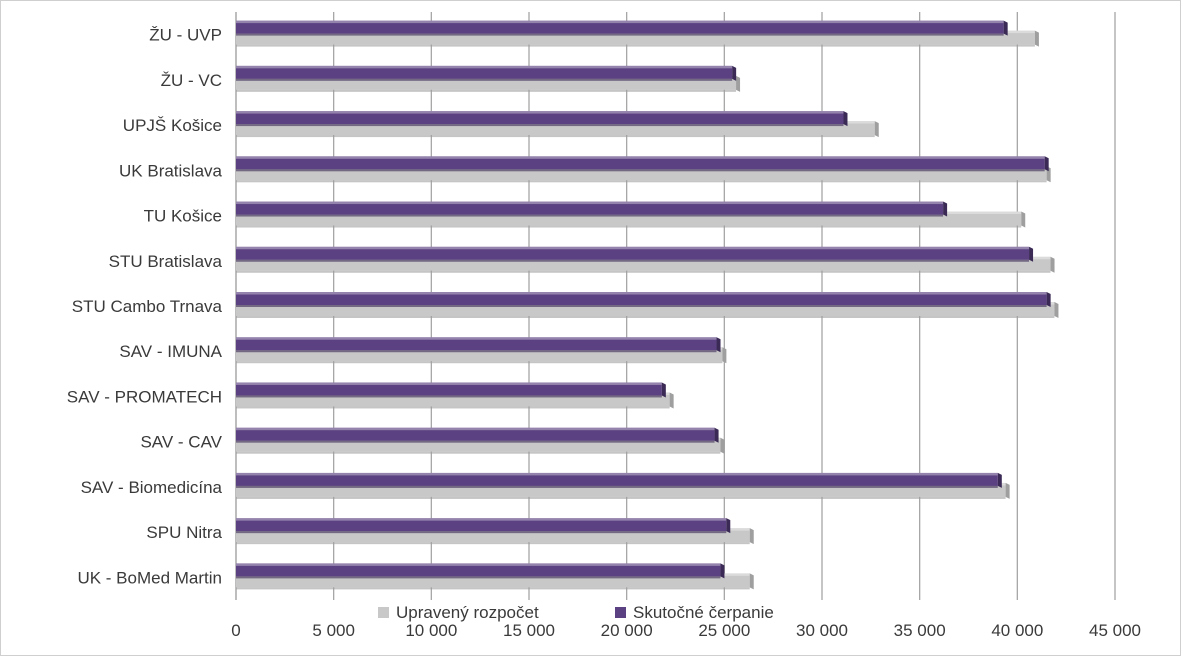 Image resolution: width=1181 pixels, height=656 pixels. I want to click on category-label: SPU Nitra, so click(184, 532).